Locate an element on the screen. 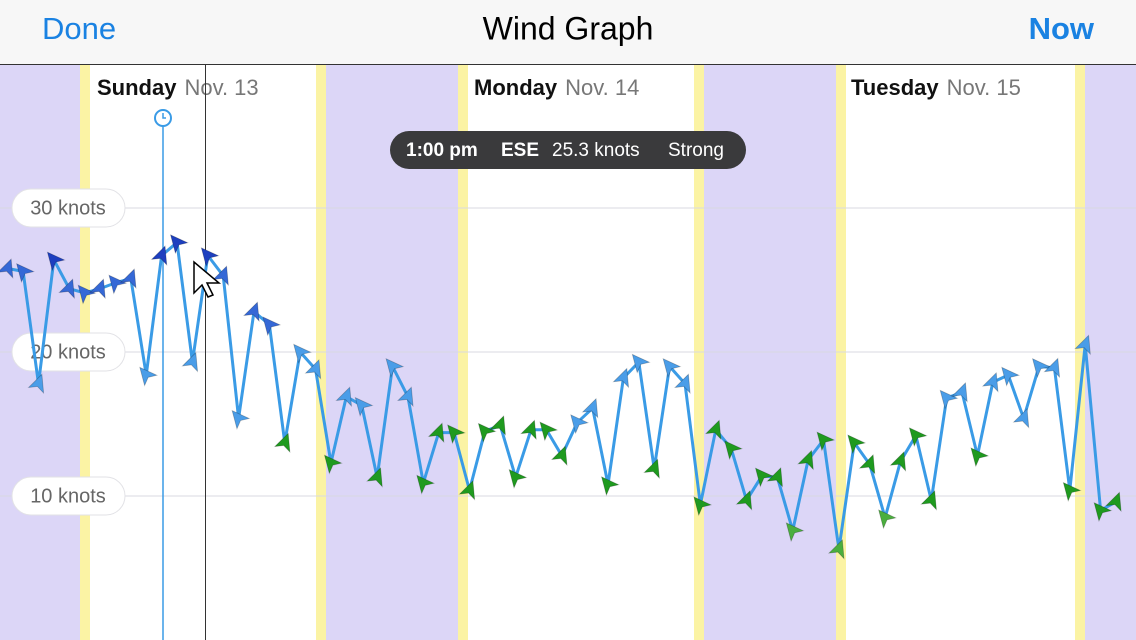 This screenshot has width=1136, height=640. header-title: Wind Graph is located at coordinates (568, 28).